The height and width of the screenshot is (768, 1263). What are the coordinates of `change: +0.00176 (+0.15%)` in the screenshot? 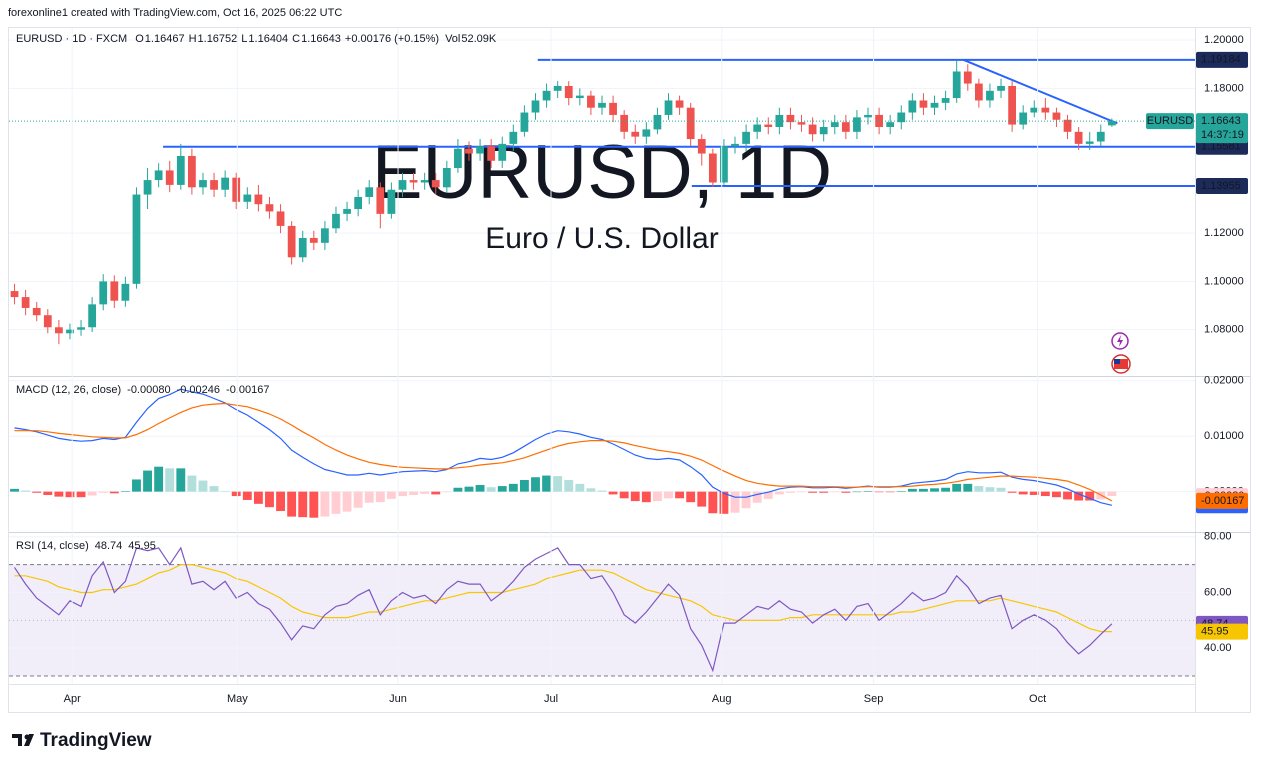 It's located at (392, 39).